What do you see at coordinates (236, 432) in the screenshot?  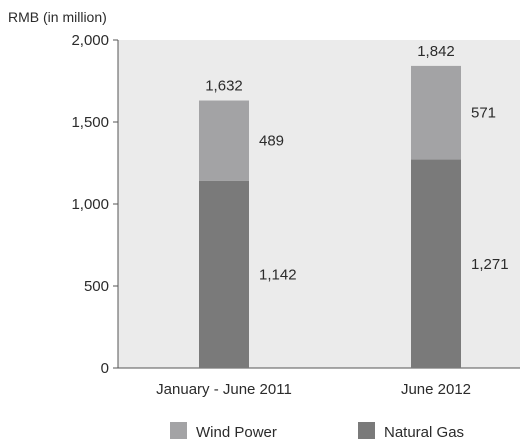 I see `legend-label: Wind Power` at bounding box center [236, 432].